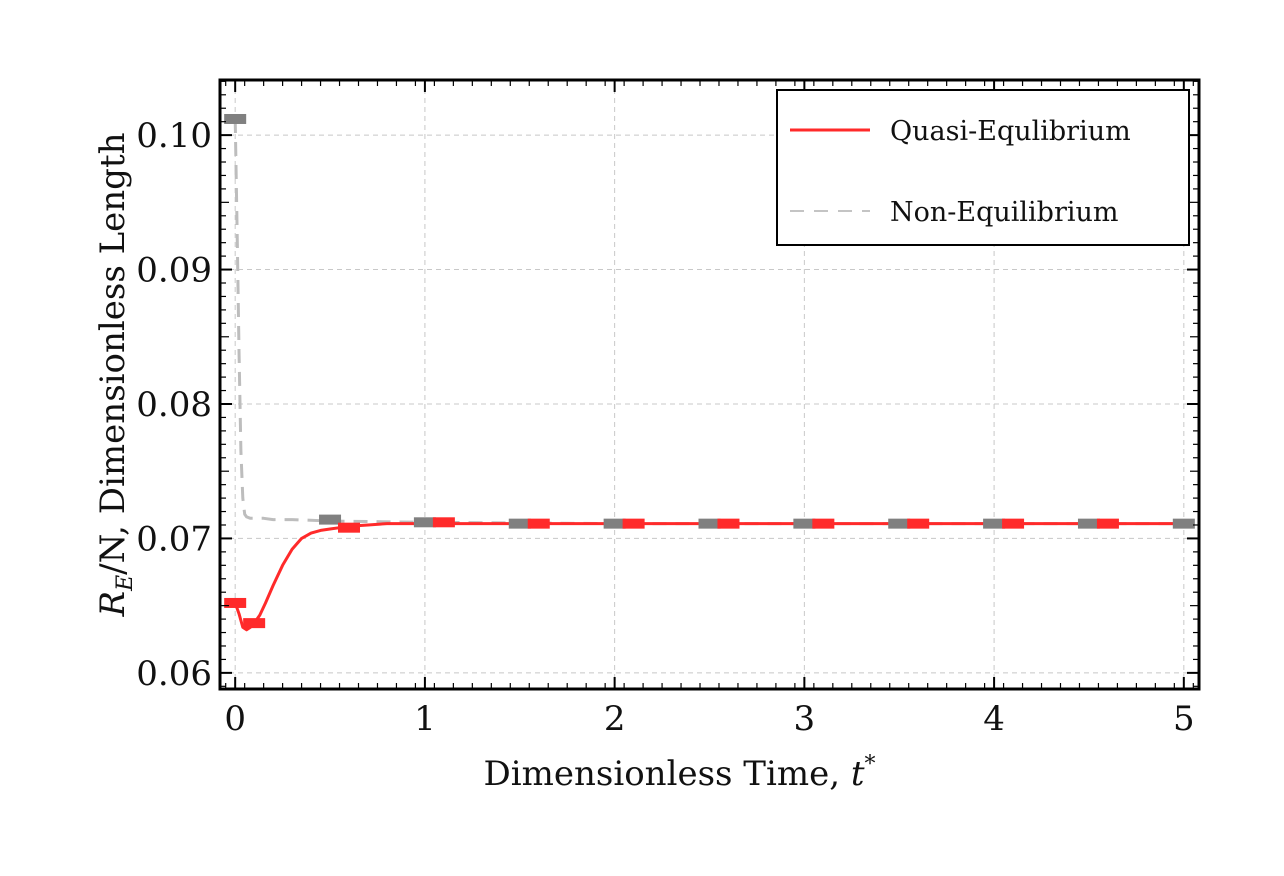 The width and height of the screenshot is (1284, 876). Describe the element at coordinates (994, 719) in the screenshot. I see `x-tick-label: 4` at that location.